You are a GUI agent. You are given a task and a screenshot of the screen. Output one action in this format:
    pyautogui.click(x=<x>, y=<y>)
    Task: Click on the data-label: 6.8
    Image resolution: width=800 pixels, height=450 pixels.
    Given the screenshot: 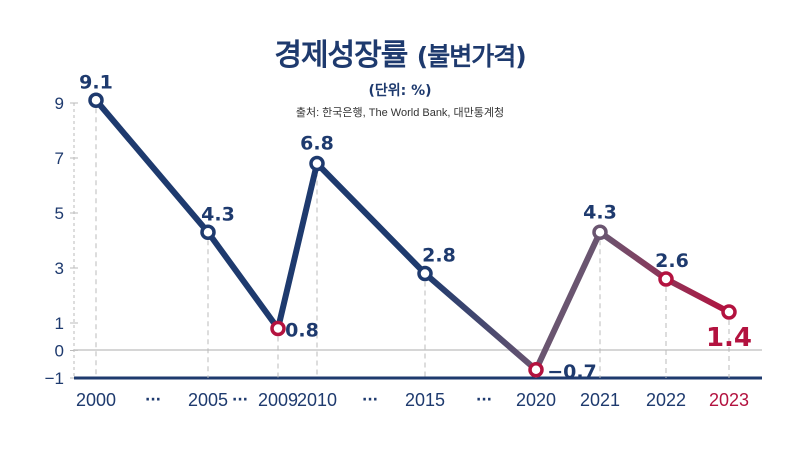 What is the action you would take?
    pyautogui.click(x=317, y=144)
    